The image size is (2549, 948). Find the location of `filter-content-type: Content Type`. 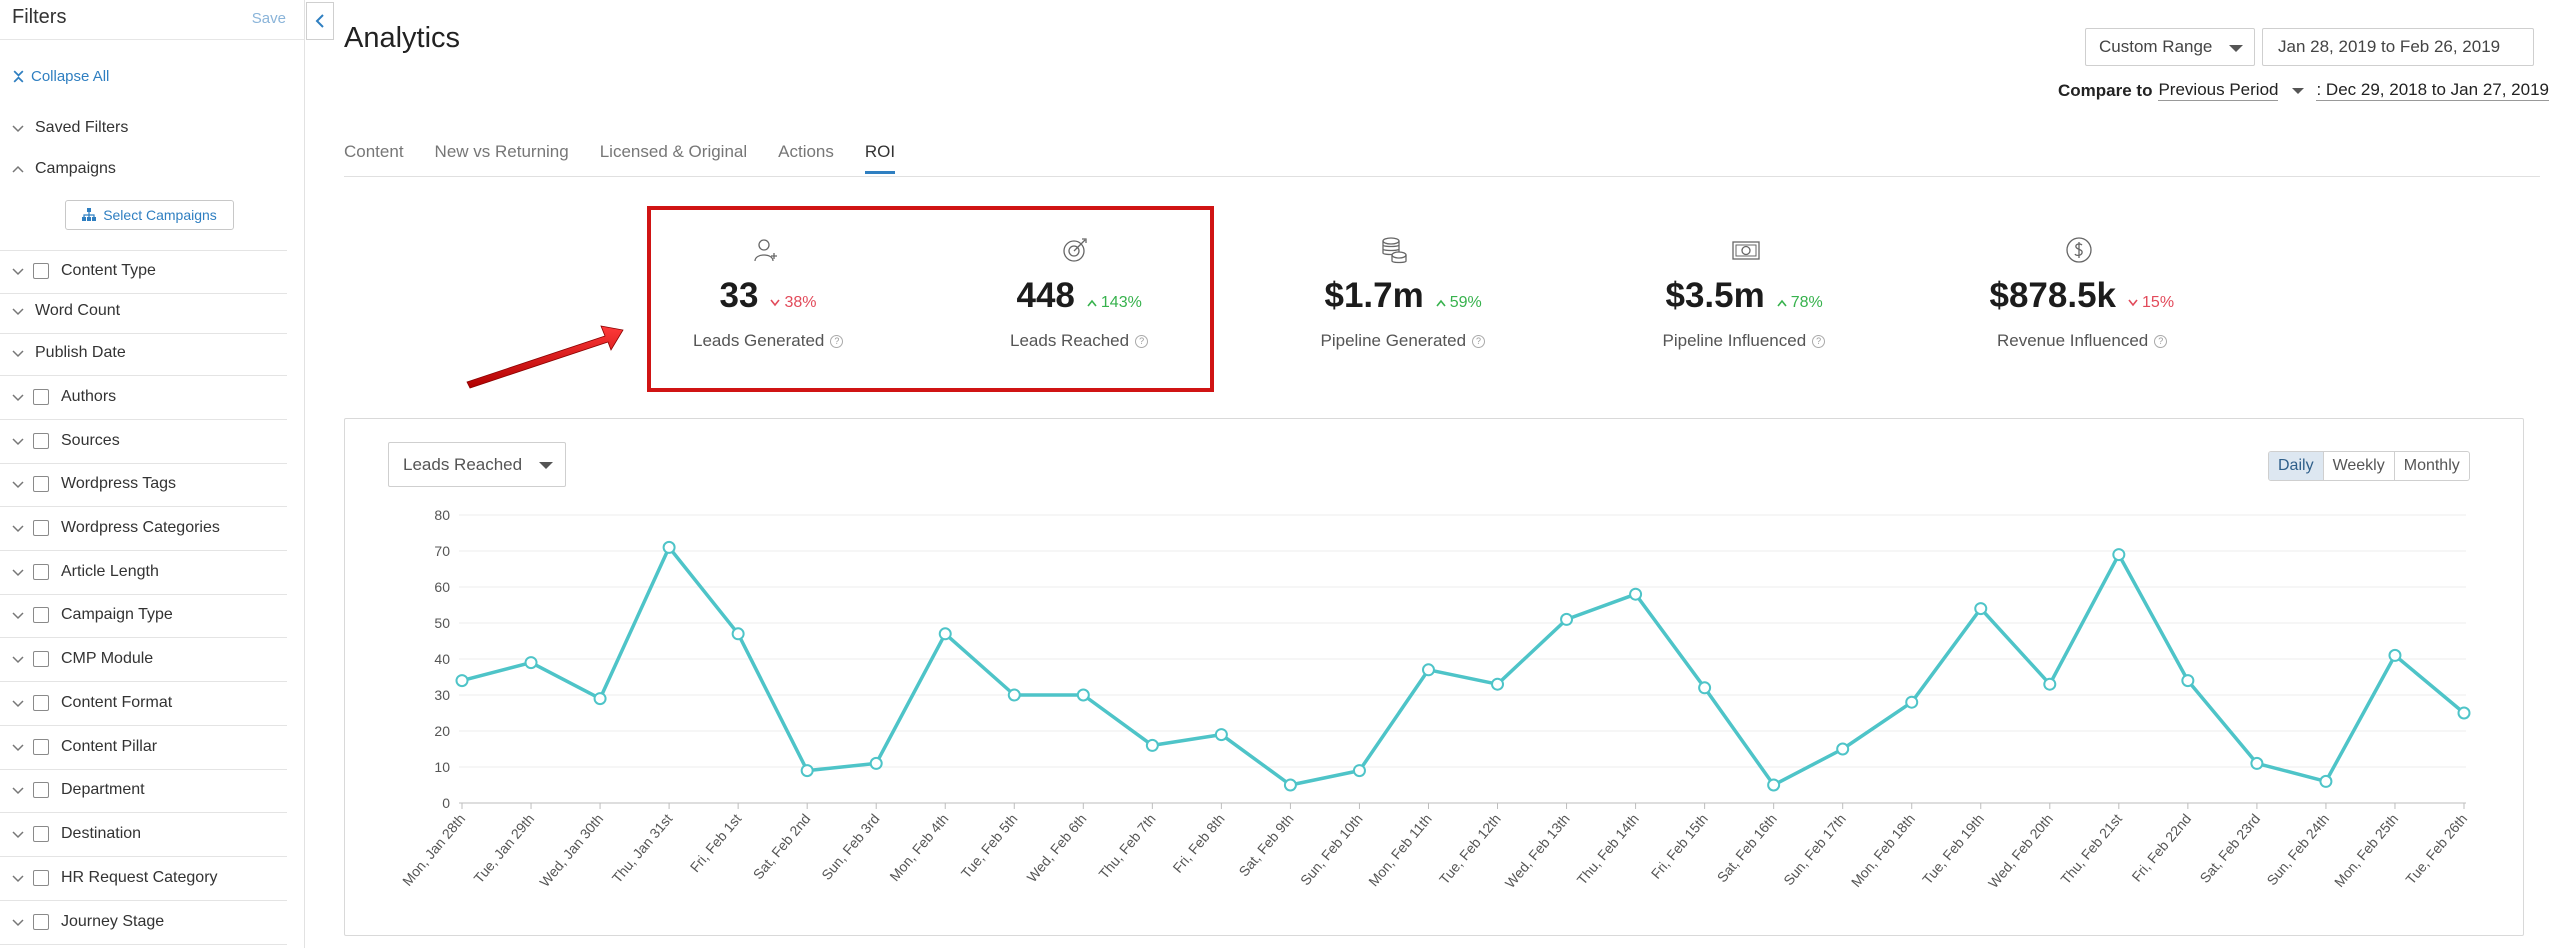

filter-content-type: Content Type is located at coordinates (152, 271).